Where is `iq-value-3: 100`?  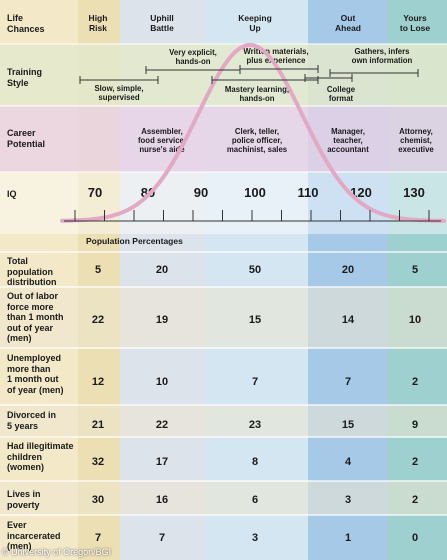
iq-value-3: 100 is located at coordinates (255, 192).